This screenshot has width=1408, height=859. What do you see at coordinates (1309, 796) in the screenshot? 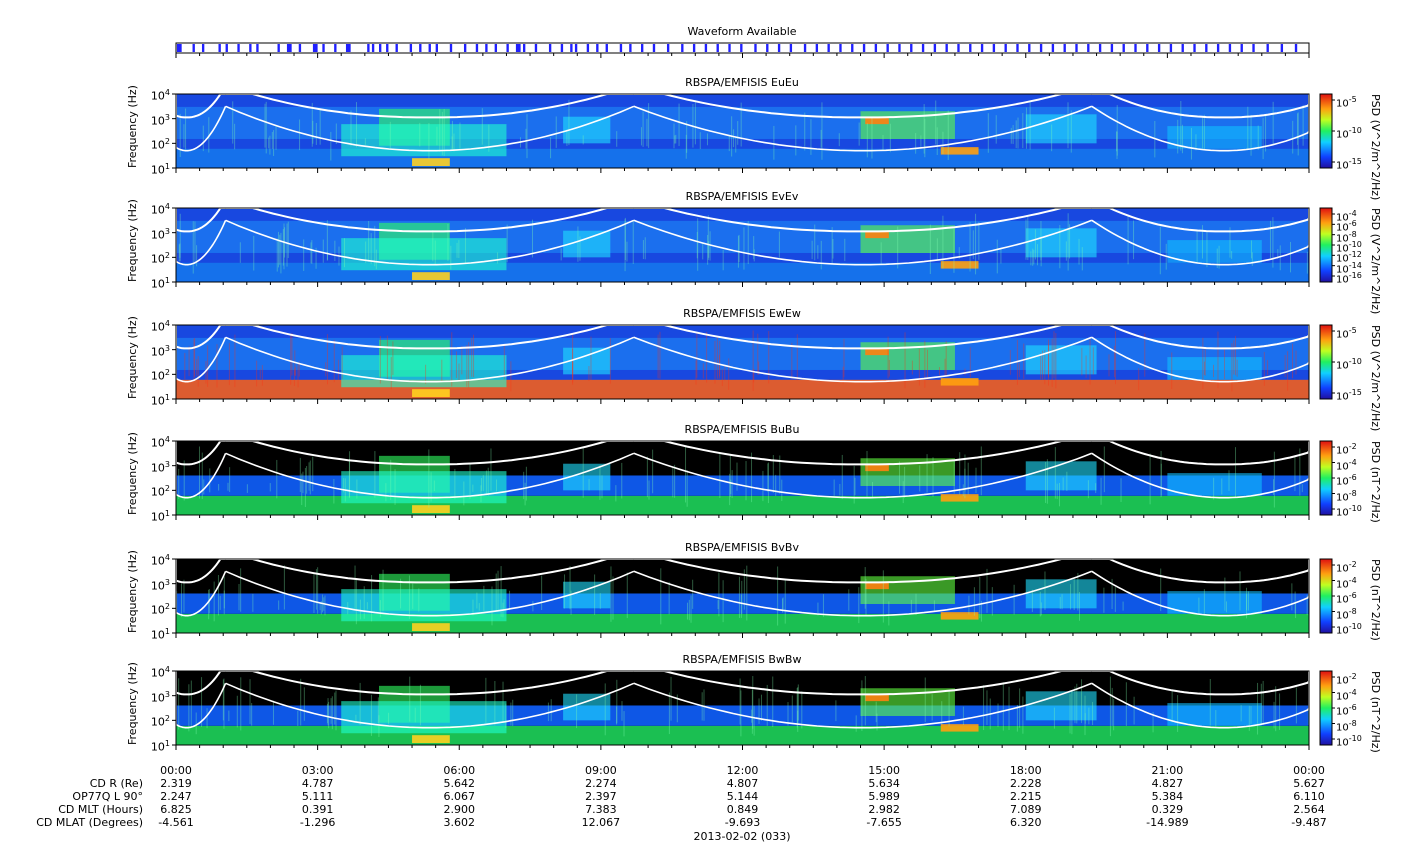
I see `ephemeris-value: 6.110` at bounding box center [1309, 796].